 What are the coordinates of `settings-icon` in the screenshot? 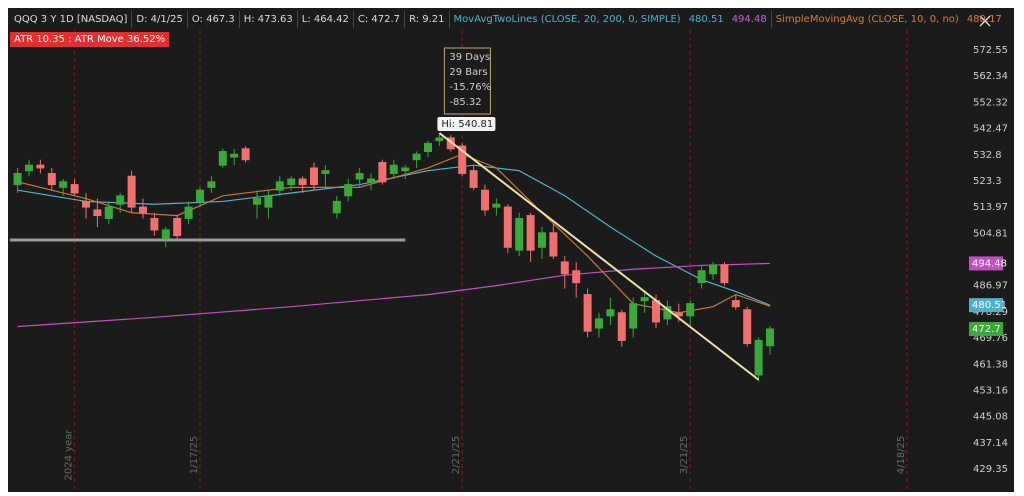 It's located at (985, 21).